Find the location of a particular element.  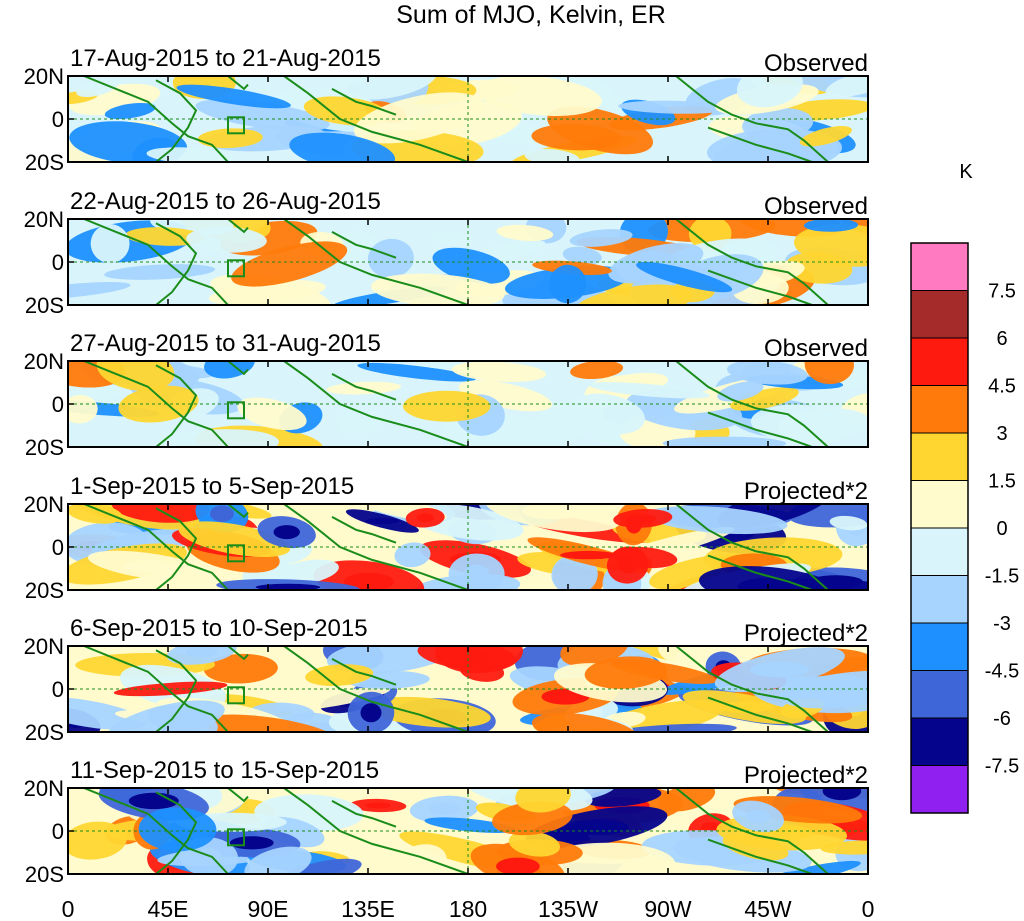

lon-label: 45E is located at coordinates (168, 908).